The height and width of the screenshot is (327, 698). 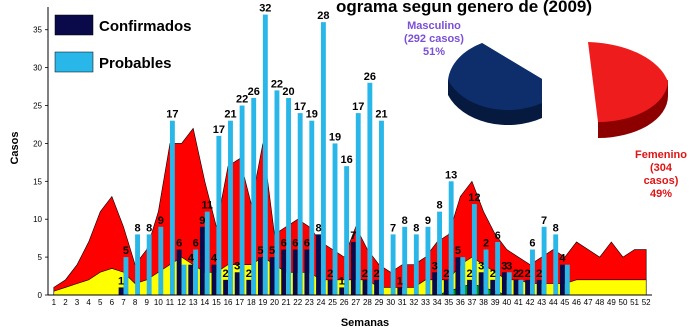 I want to click on bar-confirmados-w45, so click(x=562, y=279).